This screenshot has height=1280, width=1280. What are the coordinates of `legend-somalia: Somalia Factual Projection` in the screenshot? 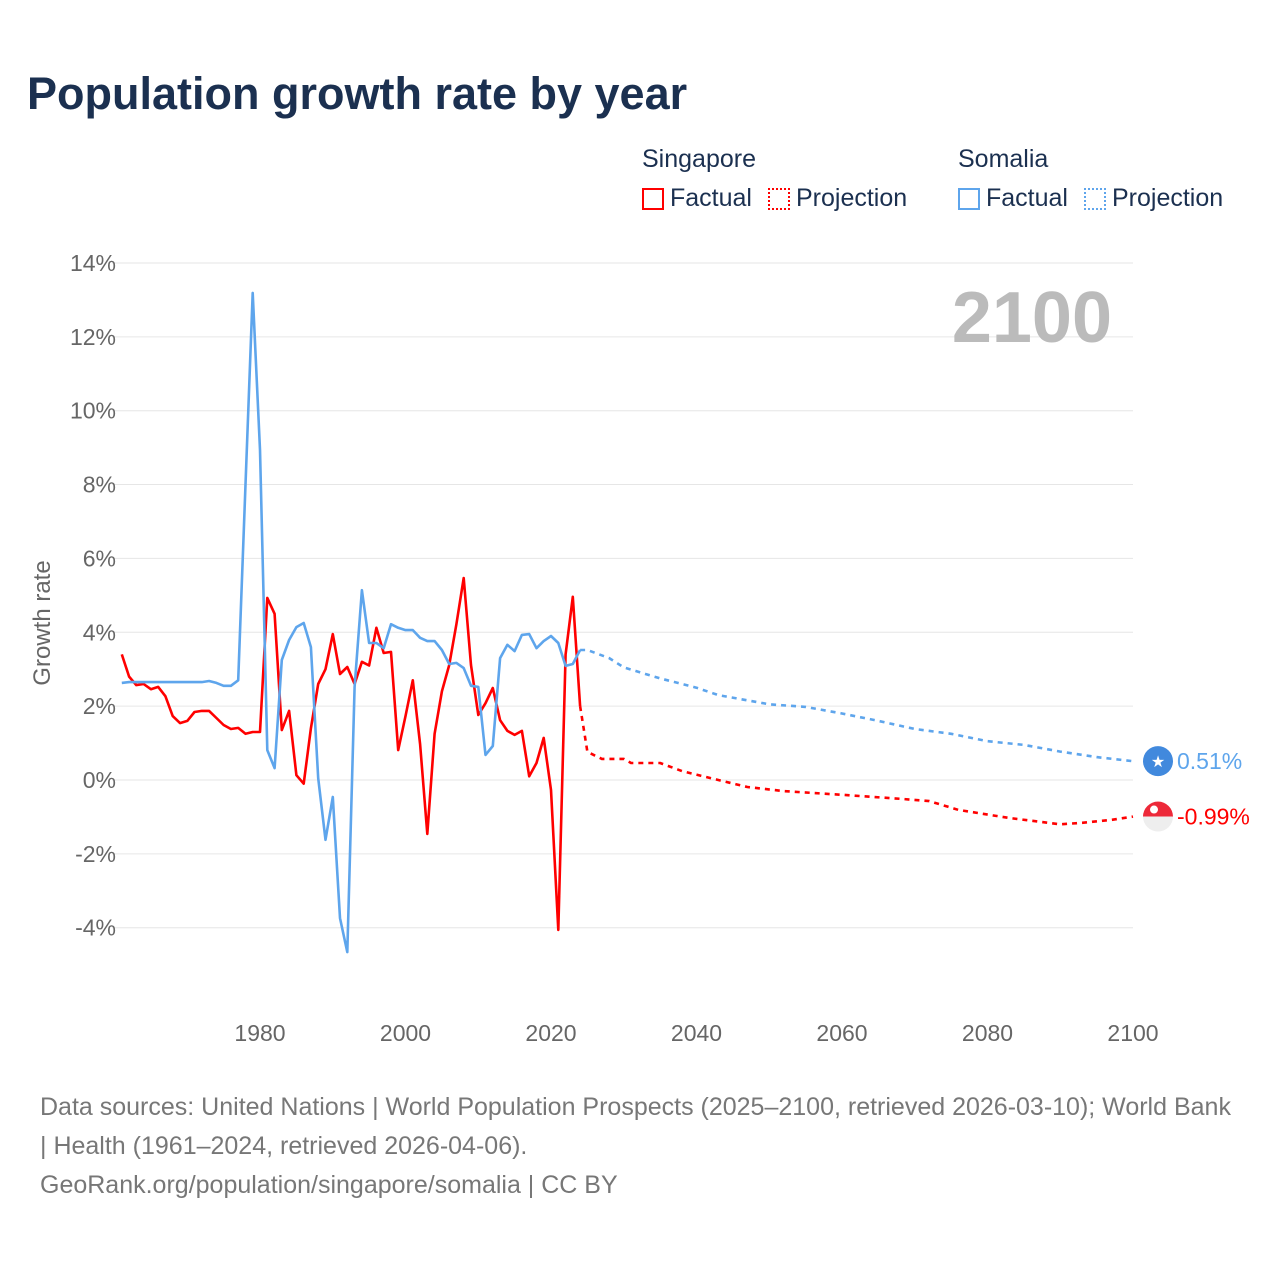 It's located at (1090, 179).